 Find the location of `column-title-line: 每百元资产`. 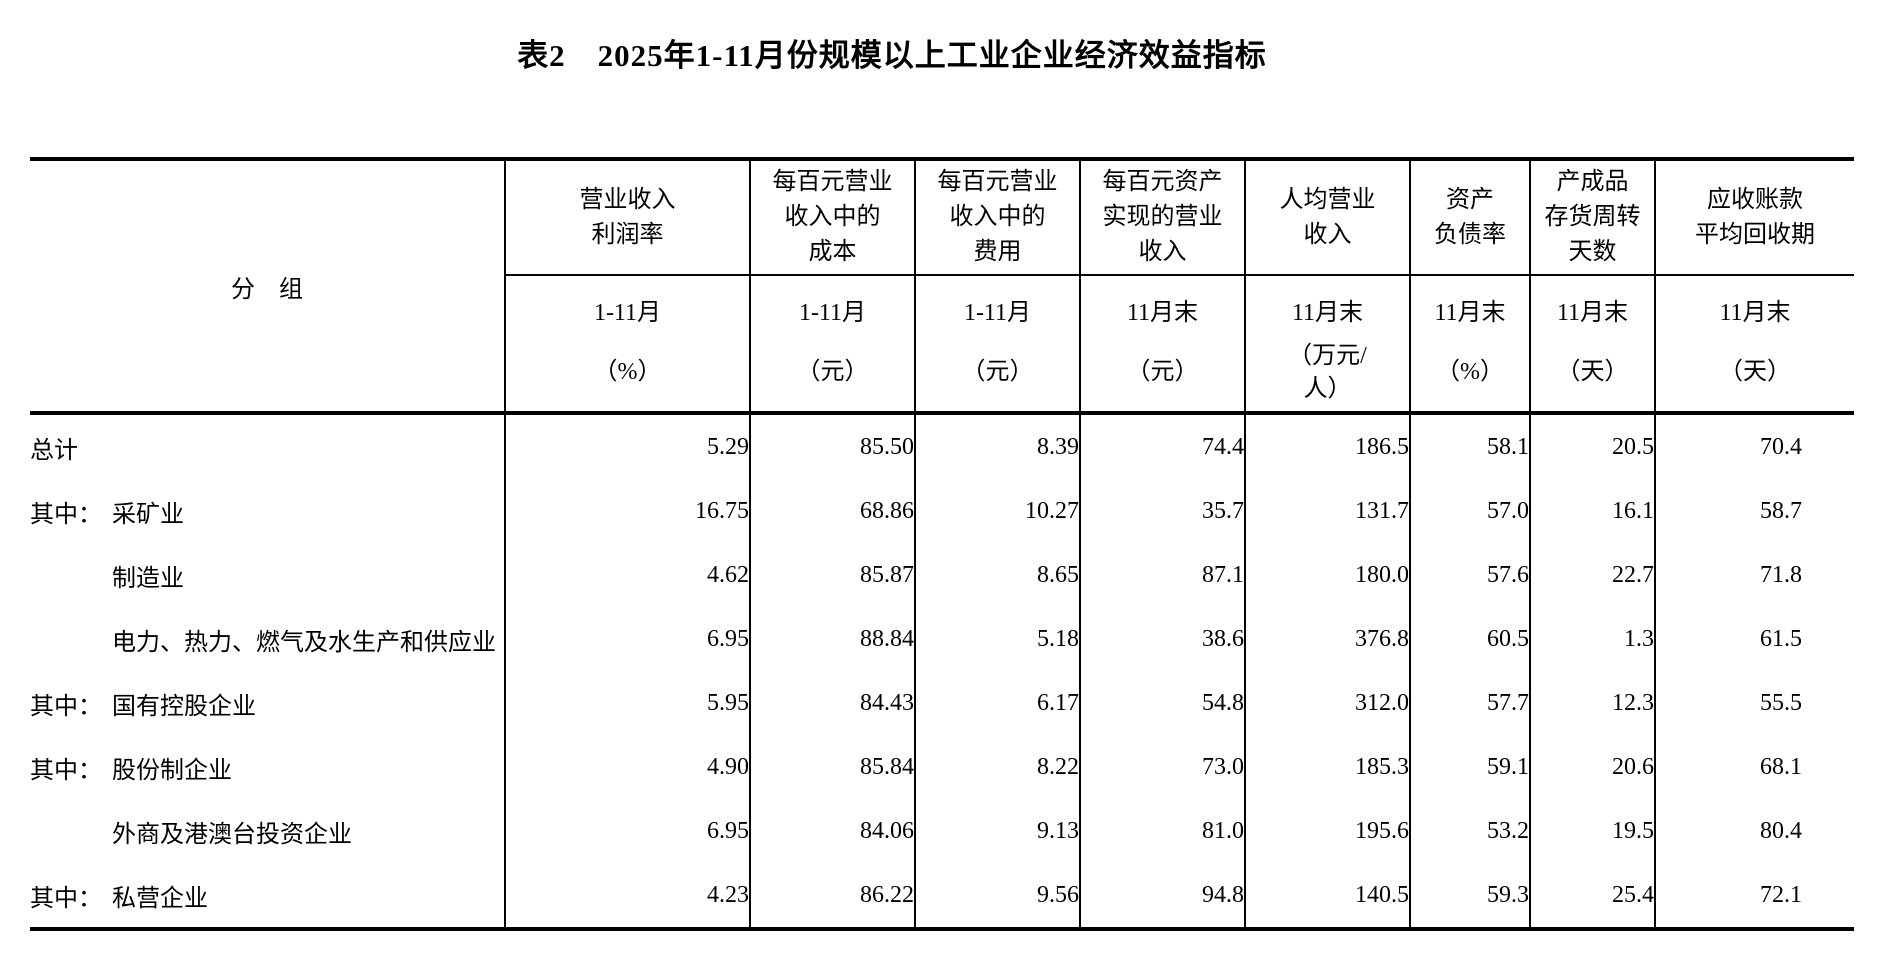

column-title-line: 每百元资产 is located at coordinates (1162, 182).